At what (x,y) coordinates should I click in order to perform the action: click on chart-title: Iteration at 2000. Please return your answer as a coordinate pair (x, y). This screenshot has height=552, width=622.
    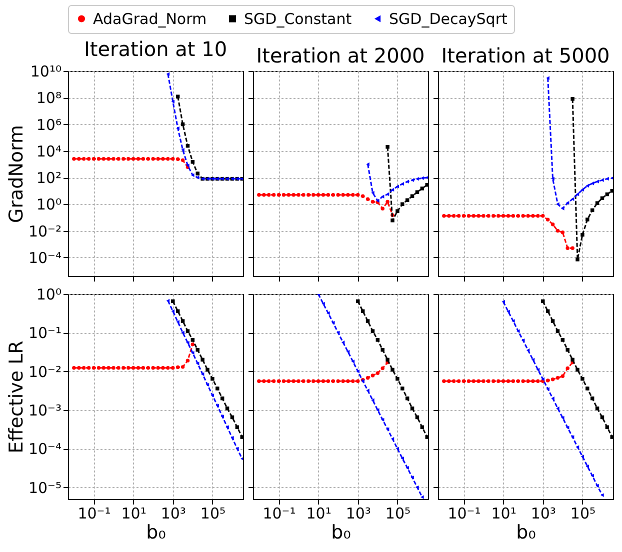
    Looking at the image, I should click on (340, 56).